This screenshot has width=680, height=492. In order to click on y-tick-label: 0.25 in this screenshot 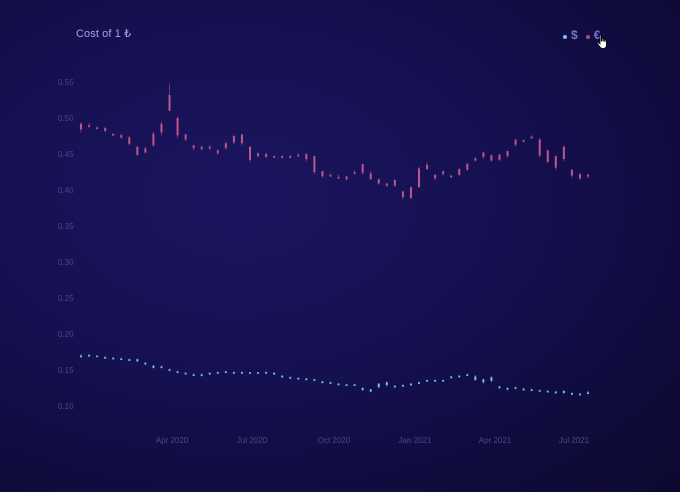, I will do `click(66, 298)`.